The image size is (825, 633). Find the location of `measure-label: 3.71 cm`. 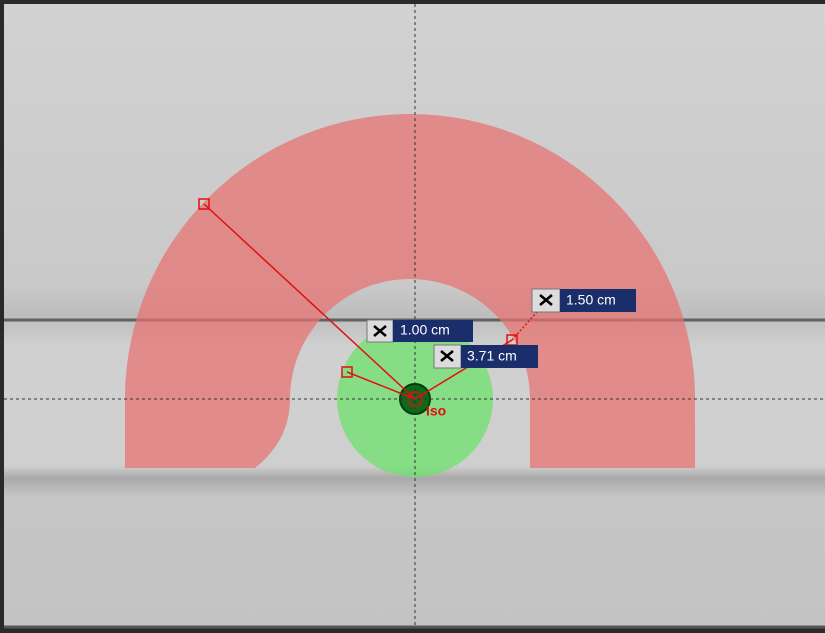

measure-label: 3.71 cm is located at coordinates (492, 356).